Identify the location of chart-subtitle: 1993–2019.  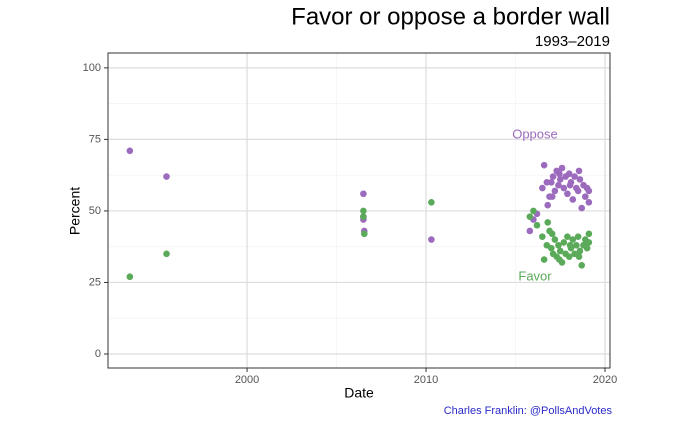
(572, 41).